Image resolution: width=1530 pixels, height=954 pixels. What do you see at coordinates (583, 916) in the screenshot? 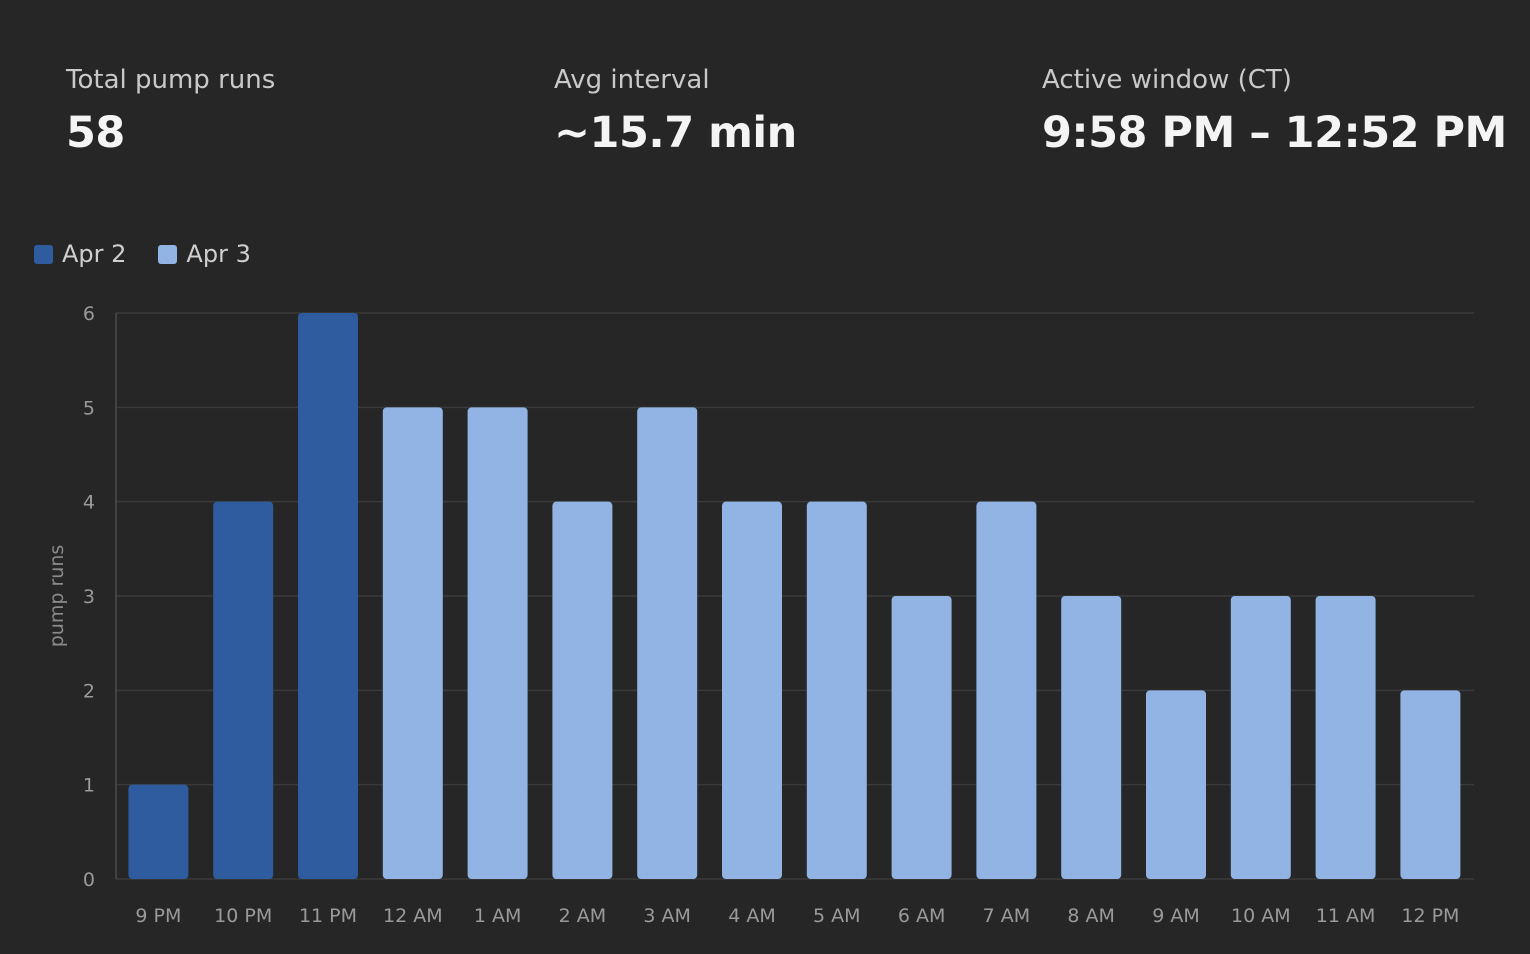
I see `x-tick-label: 2 AM` at bounding box center [583, 916].